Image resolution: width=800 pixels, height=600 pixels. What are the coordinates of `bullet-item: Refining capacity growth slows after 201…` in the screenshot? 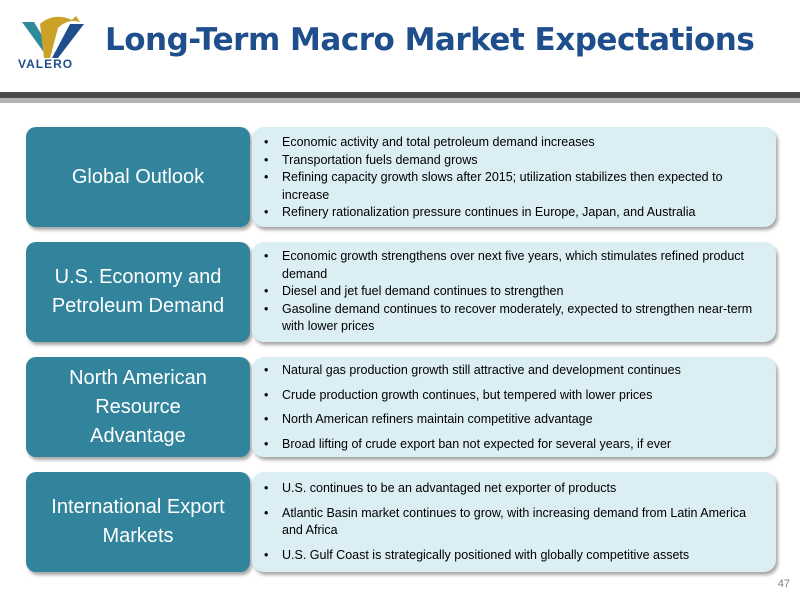 It's located at (513, 186).